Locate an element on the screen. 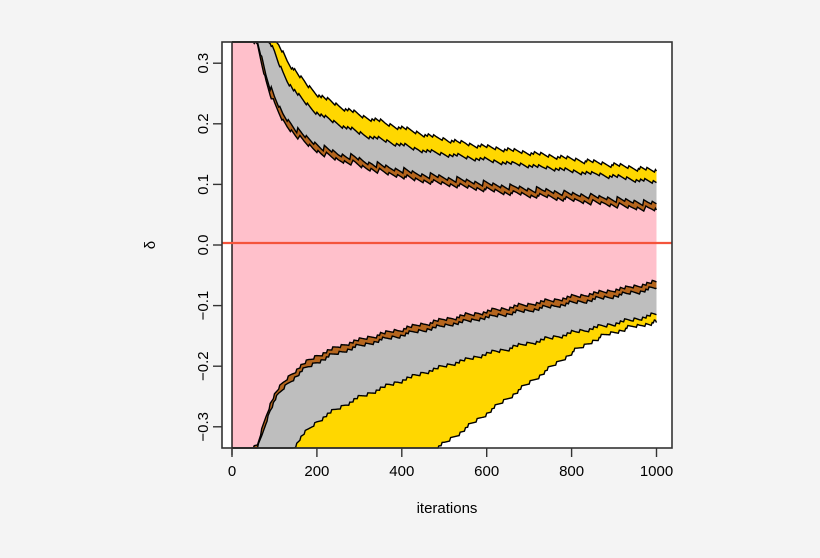  x-axis-title: iterations is located at coordinates (447, 508).